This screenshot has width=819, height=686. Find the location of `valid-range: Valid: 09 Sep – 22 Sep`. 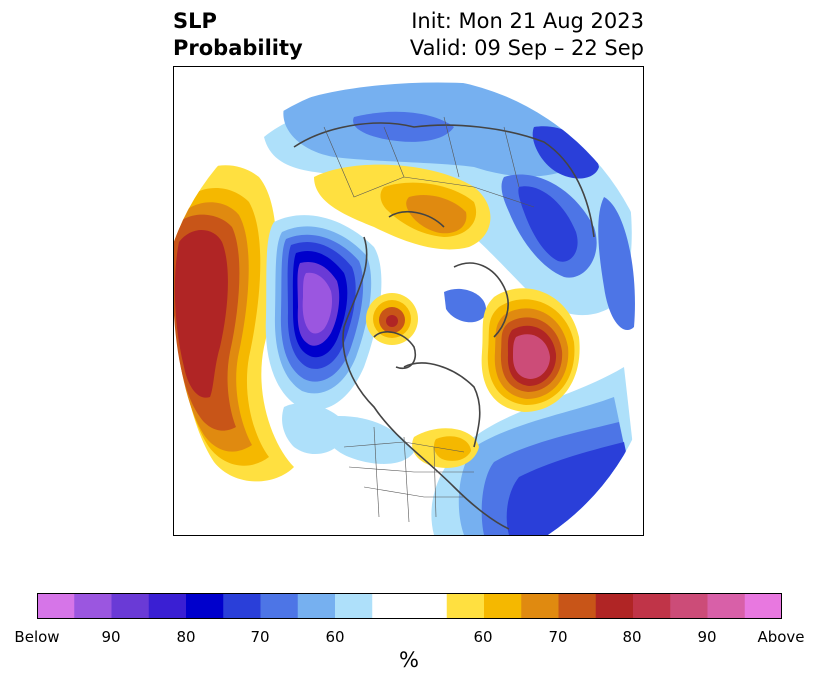

valid-range: Valid: 09 Sep – 22 Sep is located at coordinates (526, 48).